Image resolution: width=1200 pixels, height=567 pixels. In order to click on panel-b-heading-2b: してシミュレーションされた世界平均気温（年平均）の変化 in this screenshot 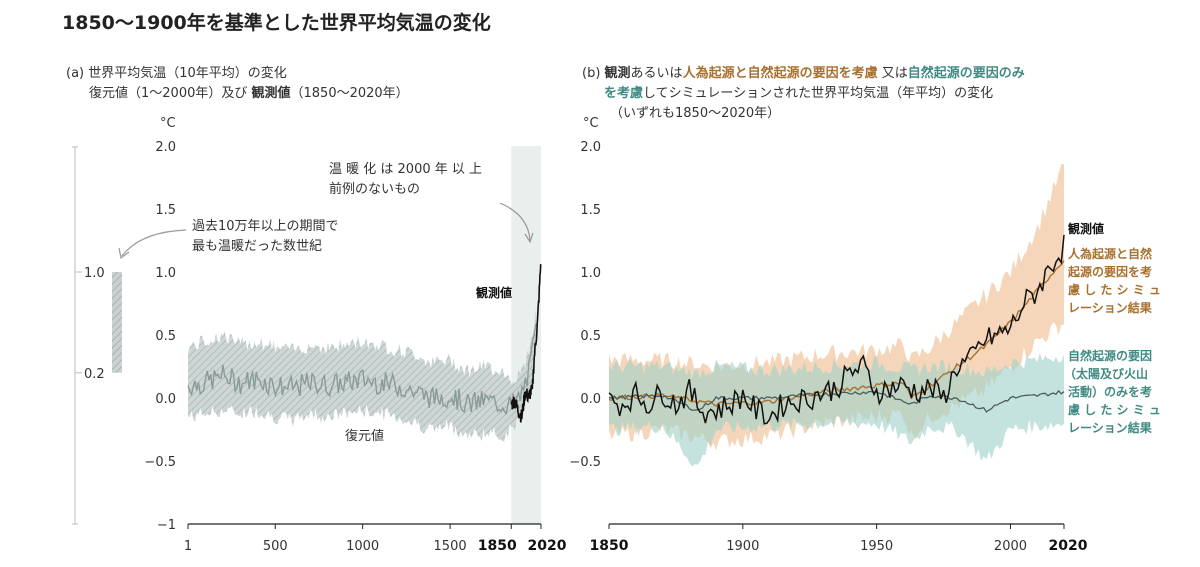, I will do `click(818, 93)`.